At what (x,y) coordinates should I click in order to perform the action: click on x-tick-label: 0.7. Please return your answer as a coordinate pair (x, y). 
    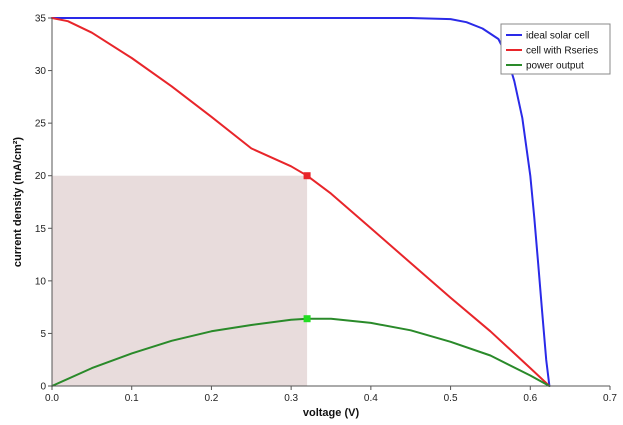
    Looking at the image, I should click on (610, 398).